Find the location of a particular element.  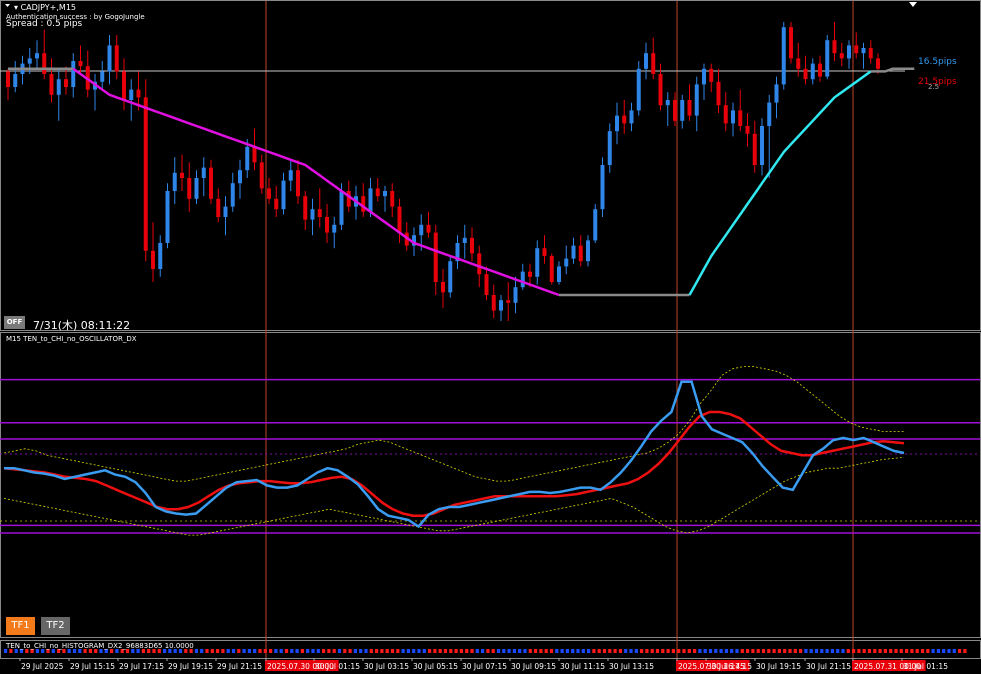

tf2-button: TF2 is located at coordinates (55, 626).